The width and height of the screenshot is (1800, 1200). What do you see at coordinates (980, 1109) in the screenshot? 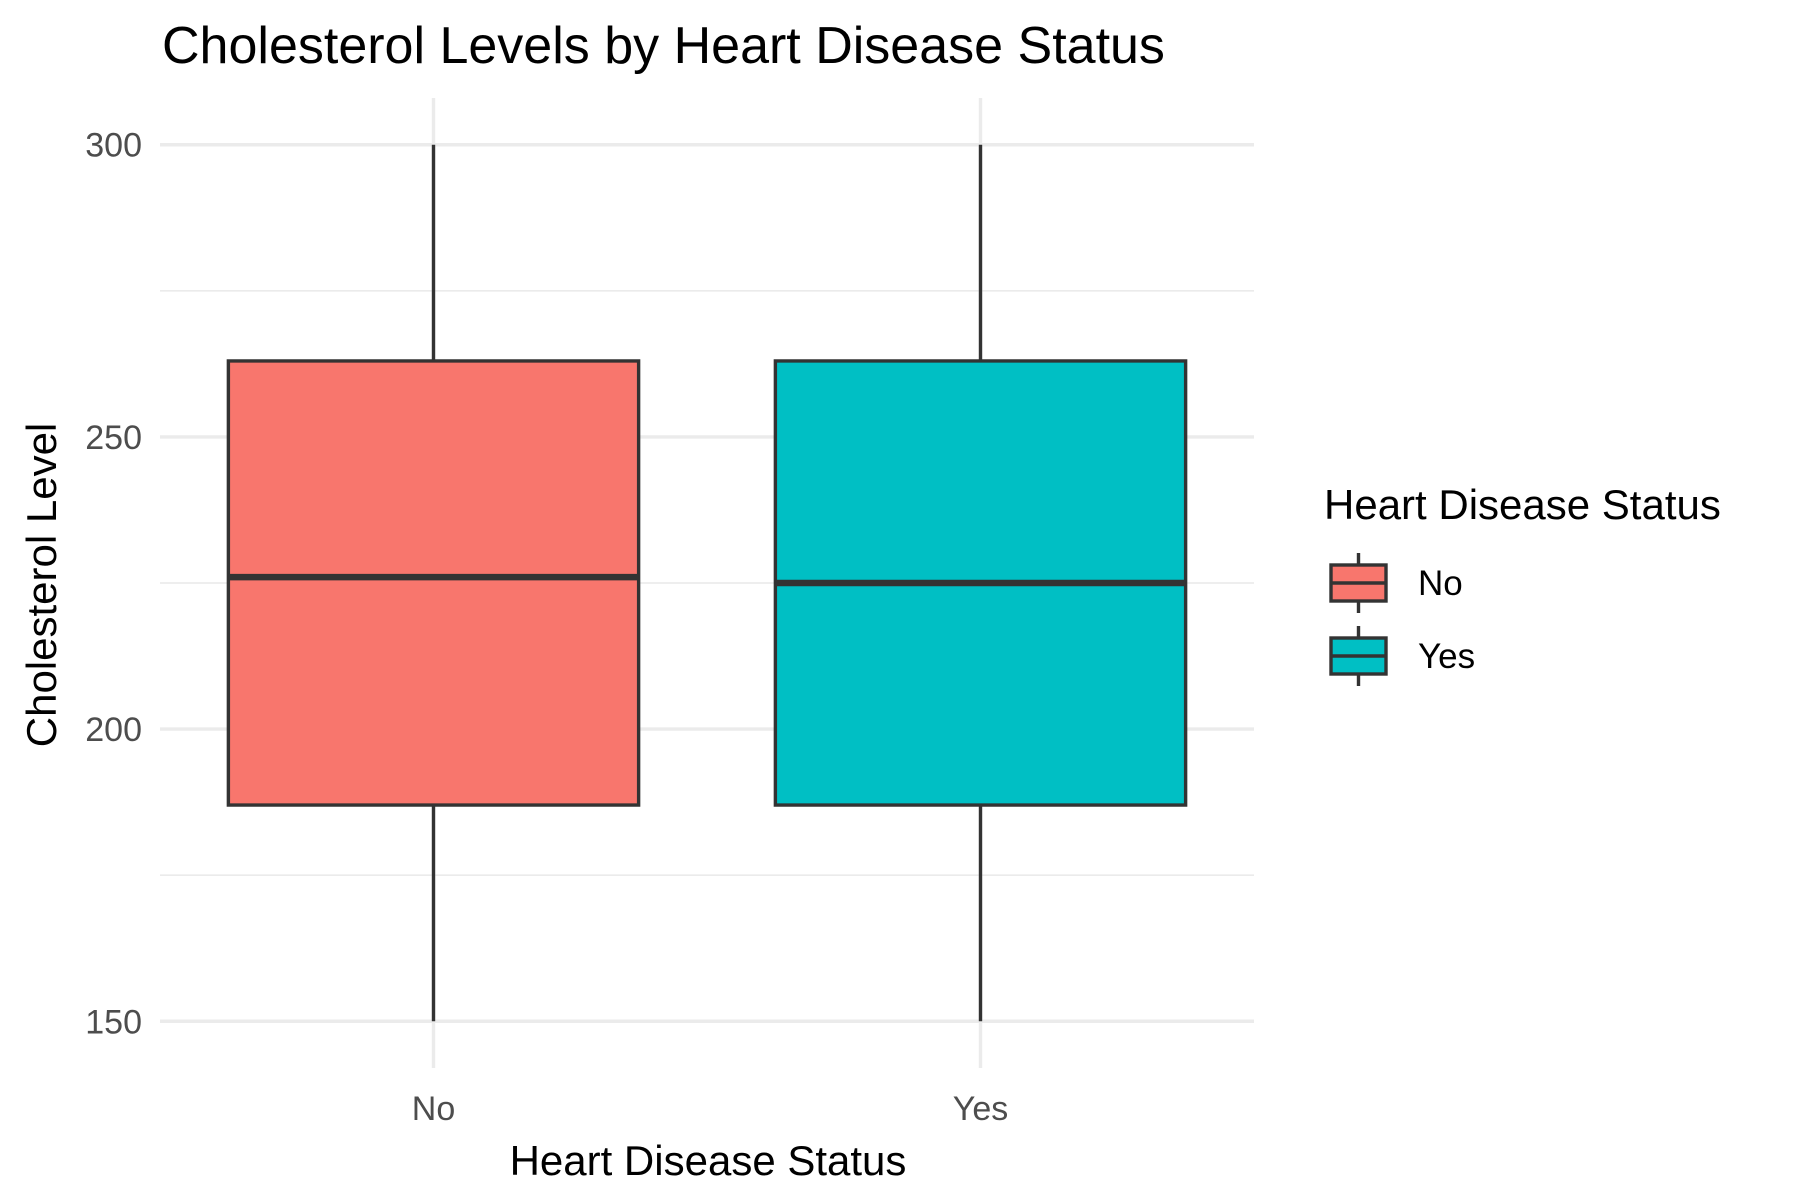
I see `x-tick-label: Yes` at bounding box center [980, 1109].